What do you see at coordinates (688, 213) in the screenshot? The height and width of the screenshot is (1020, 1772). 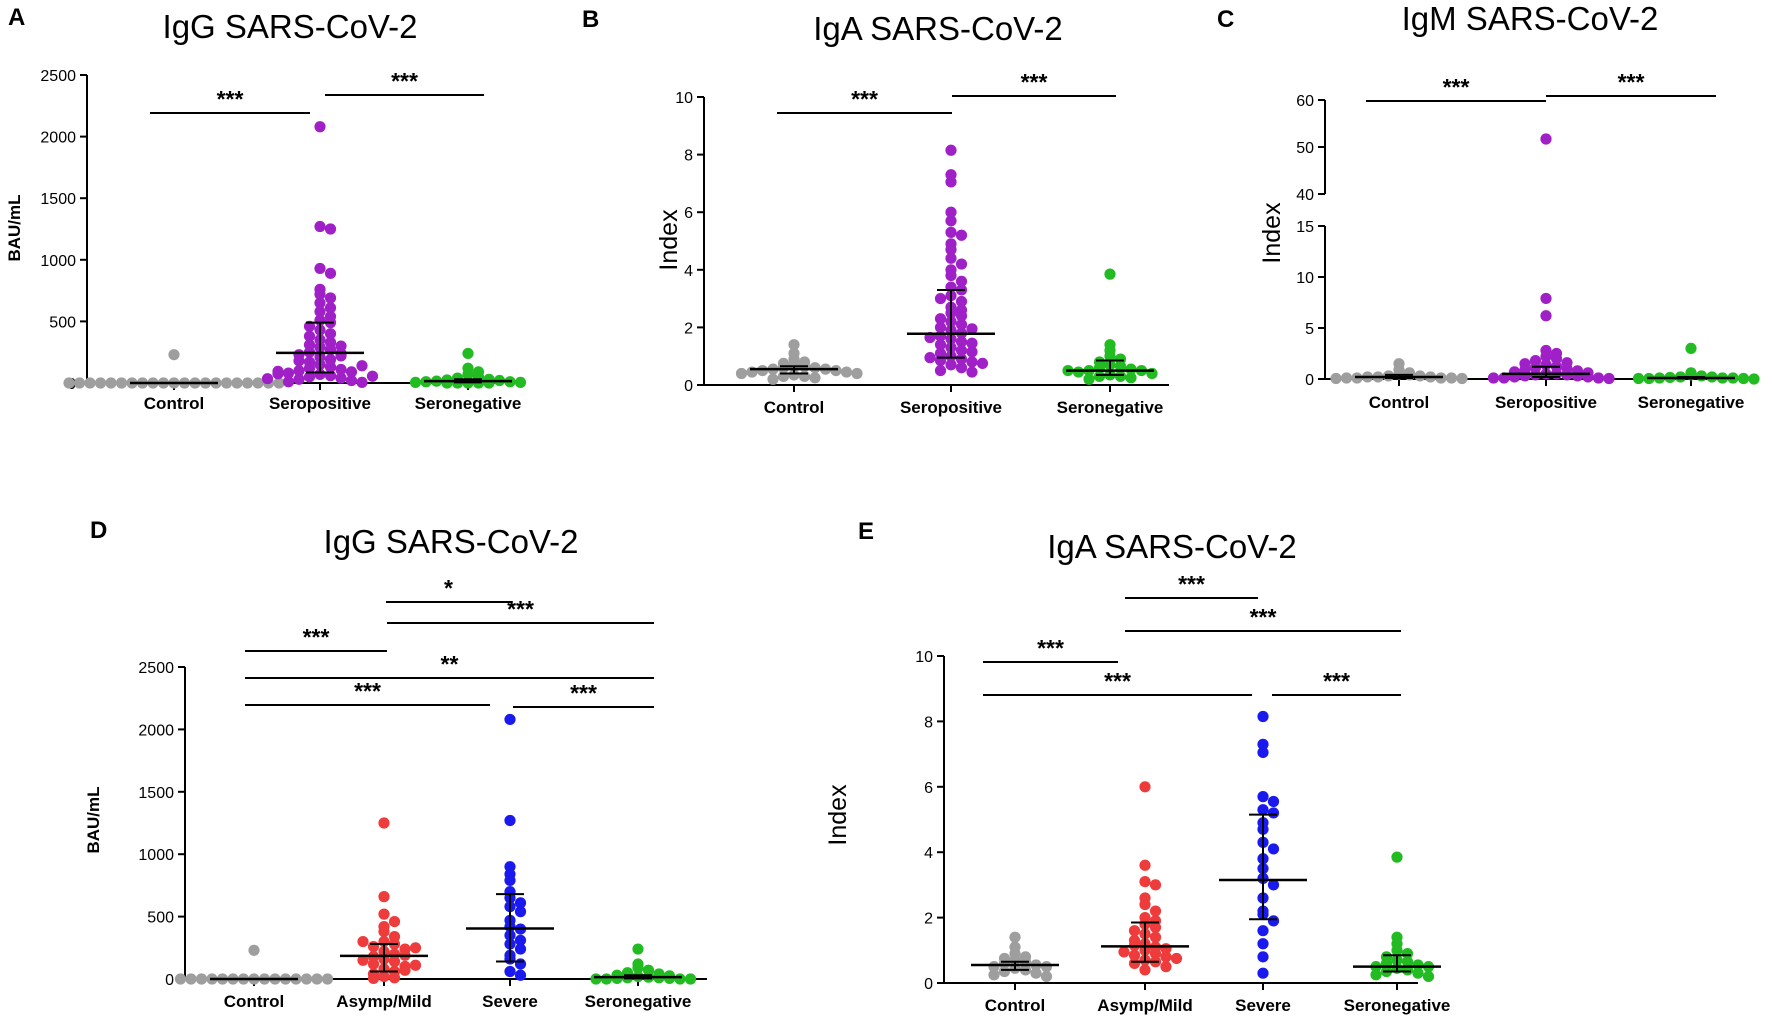 I see `y-tick-label: 6` at bounding box center [688, 213].